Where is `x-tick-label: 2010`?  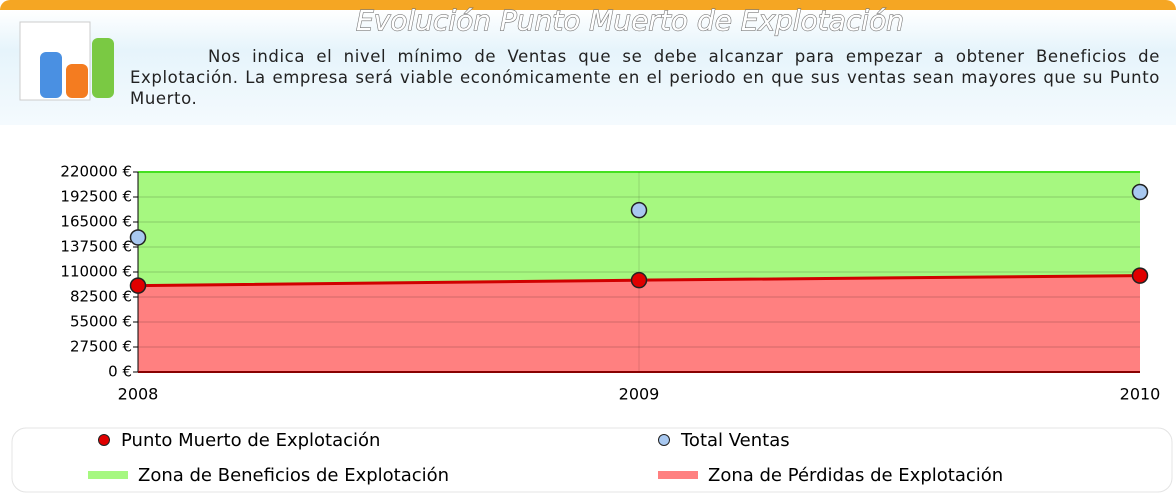
x-tick-label: 2010 is located at coordinates (1140, 394).